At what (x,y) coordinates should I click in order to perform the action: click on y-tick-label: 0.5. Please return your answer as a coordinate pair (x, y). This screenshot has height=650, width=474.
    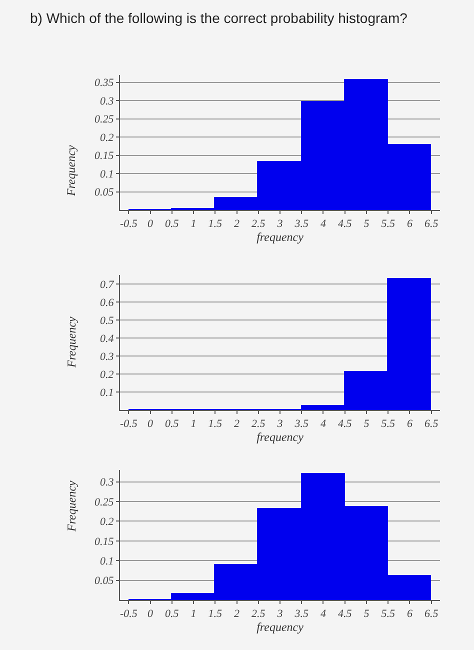
    Looking at the image, I should click on (107, 320).